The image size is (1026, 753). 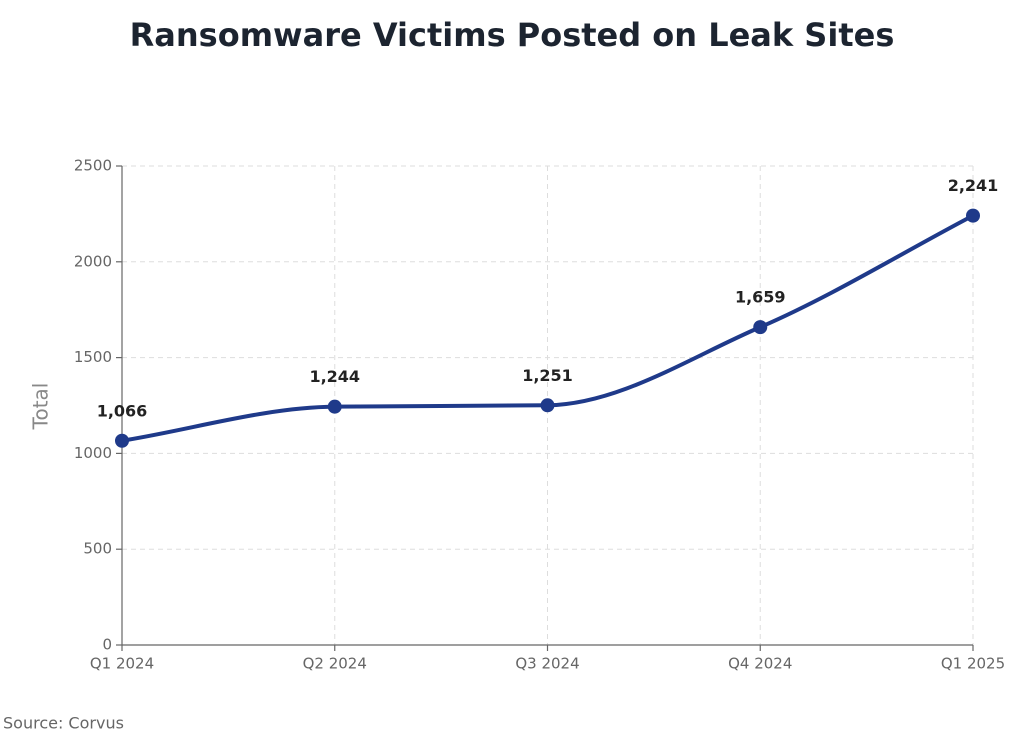 What do you see at coordinates (93, 166) in the screenshot?
I see `y-tick-label: 2500` at bounding box center [93, 166].